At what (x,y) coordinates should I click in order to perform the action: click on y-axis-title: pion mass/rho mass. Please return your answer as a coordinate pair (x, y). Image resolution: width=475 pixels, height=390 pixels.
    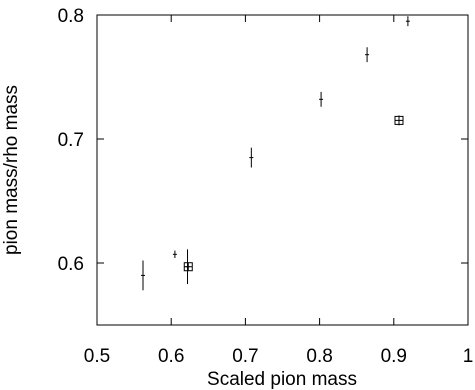
    Looking at the image, I should click on (11, 170).